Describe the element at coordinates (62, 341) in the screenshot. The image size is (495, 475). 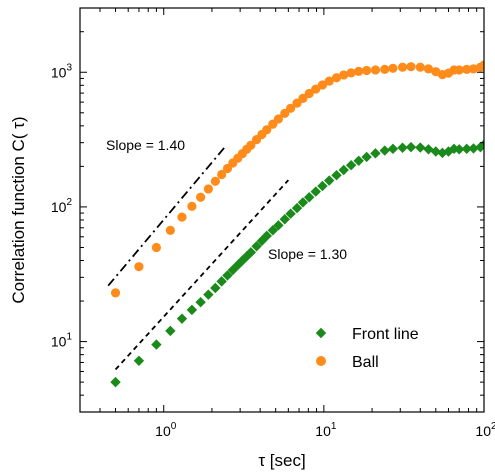
I see `y-tick-label: 10¹` at that location.